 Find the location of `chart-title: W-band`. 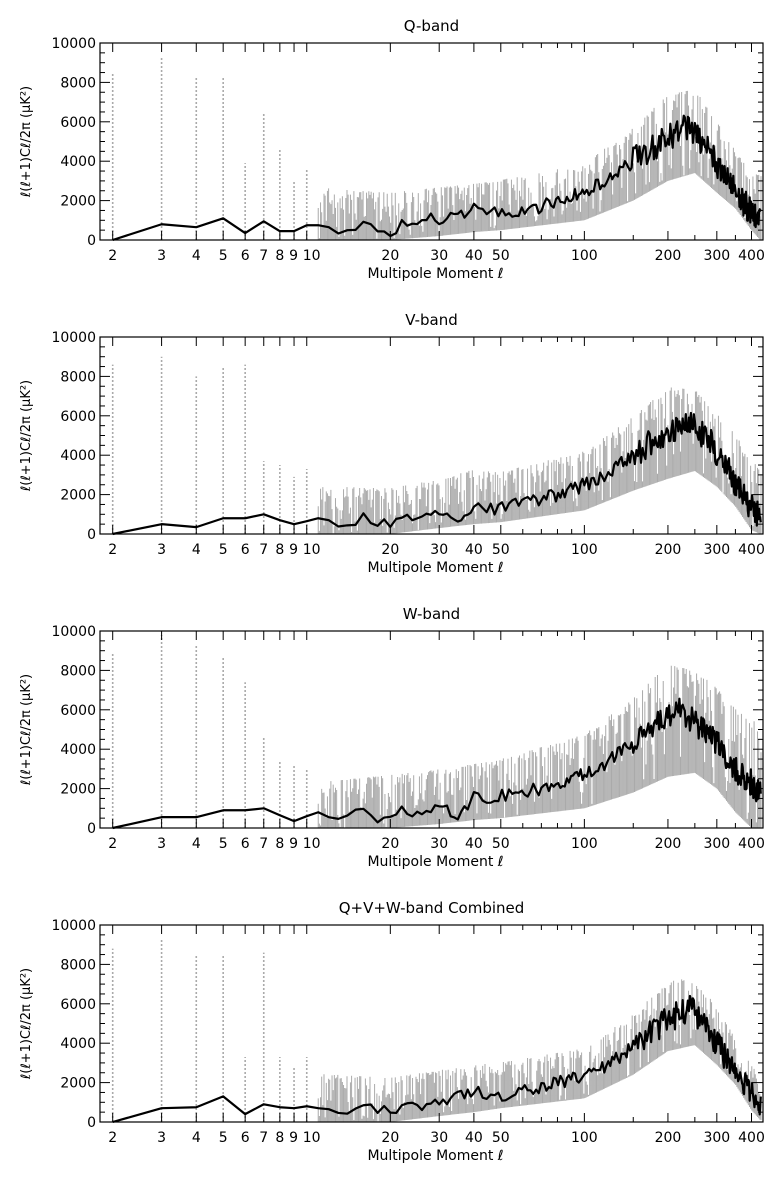

chart-title: W-band is located at coordinates (431, 614).